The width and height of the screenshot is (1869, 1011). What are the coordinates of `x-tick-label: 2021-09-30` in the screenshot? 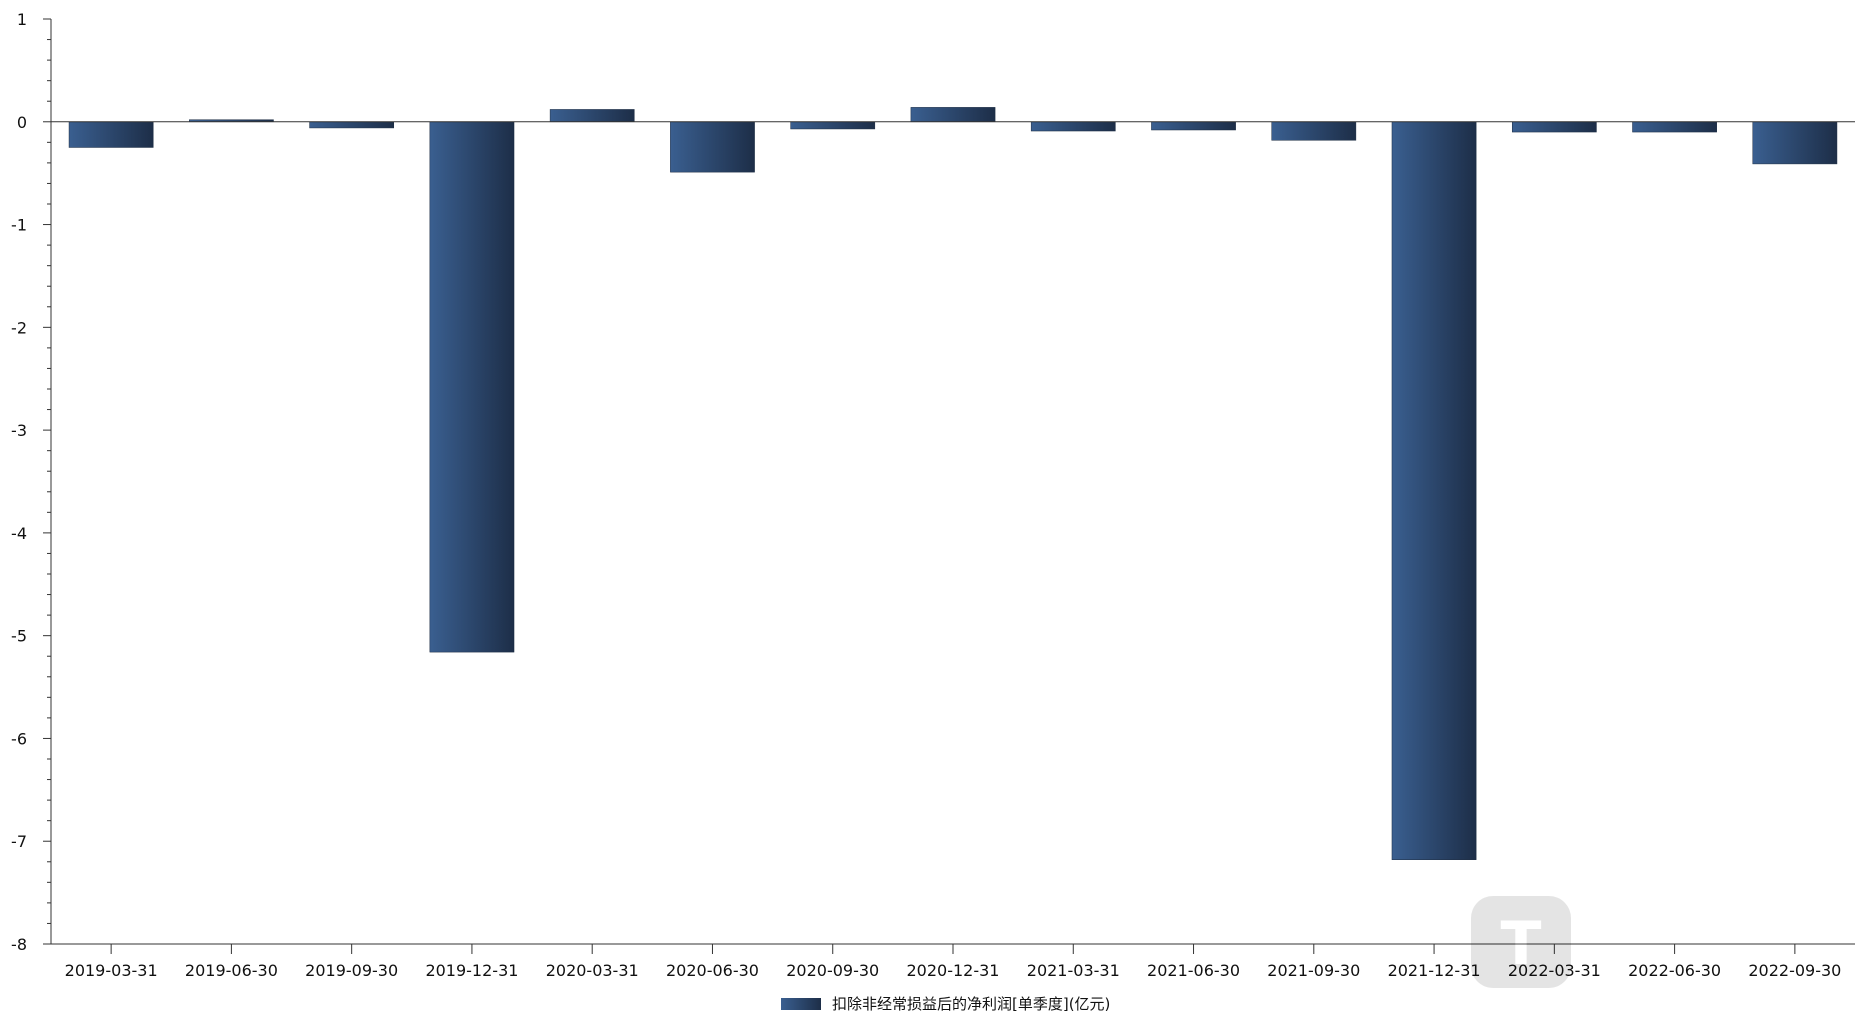 It's located at (1313, 970).